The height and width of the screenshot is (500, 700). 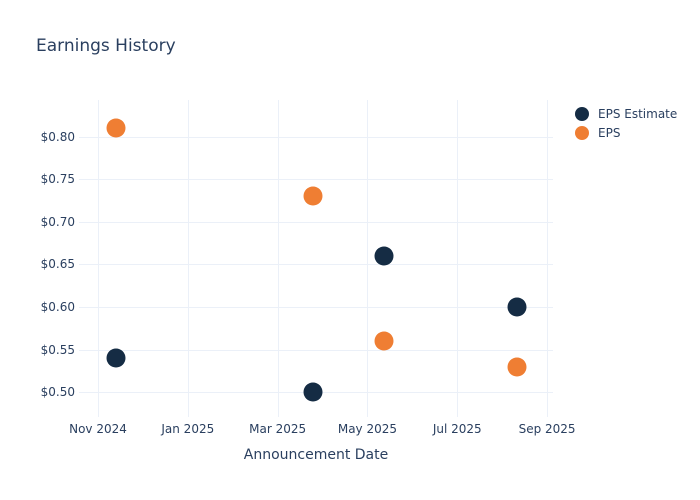 I want to click on y-tick-label: $0.60, so click(x=57, y=306).